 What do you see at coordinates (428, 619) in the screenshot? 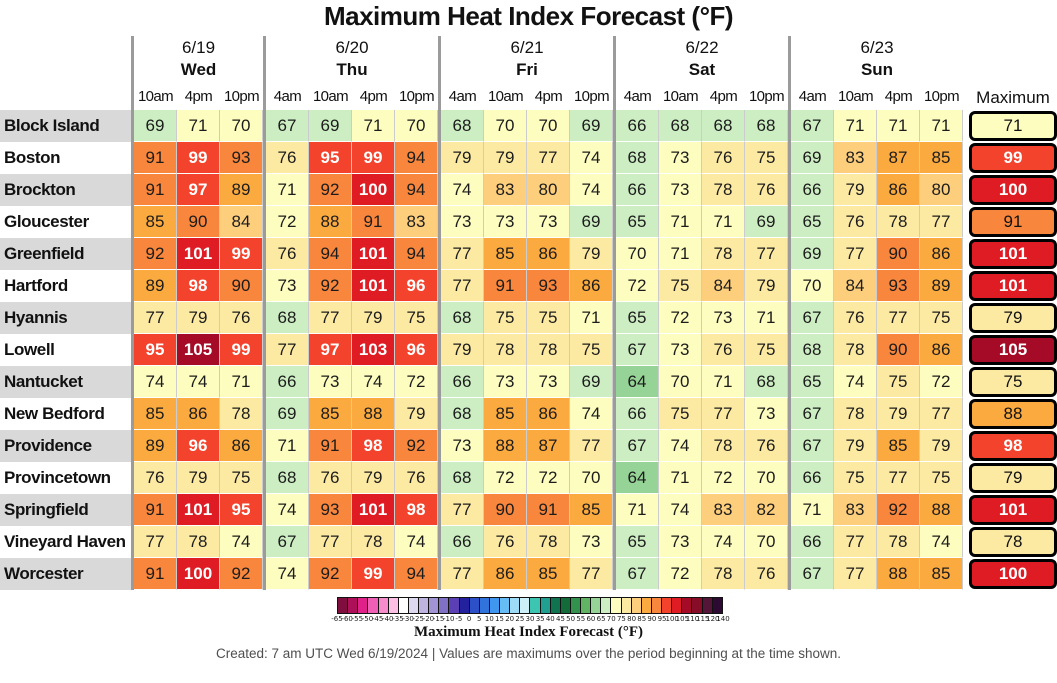
I see `colorbar-tick: -20` at bounding box center [428, 619].